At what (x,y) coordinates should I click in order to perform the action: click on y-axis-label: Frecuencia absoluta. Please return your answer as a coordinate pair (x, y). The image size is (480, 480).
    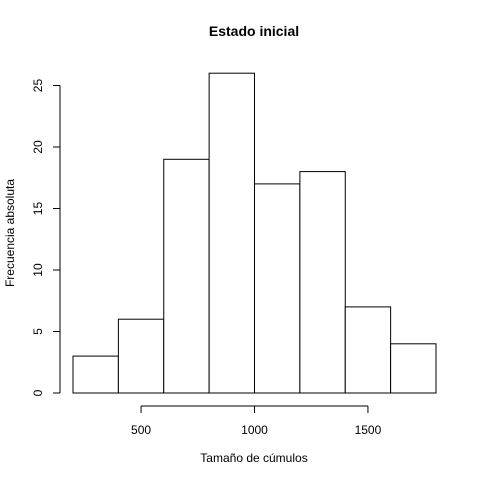
    Looking at the image, I should click on (10, 233).